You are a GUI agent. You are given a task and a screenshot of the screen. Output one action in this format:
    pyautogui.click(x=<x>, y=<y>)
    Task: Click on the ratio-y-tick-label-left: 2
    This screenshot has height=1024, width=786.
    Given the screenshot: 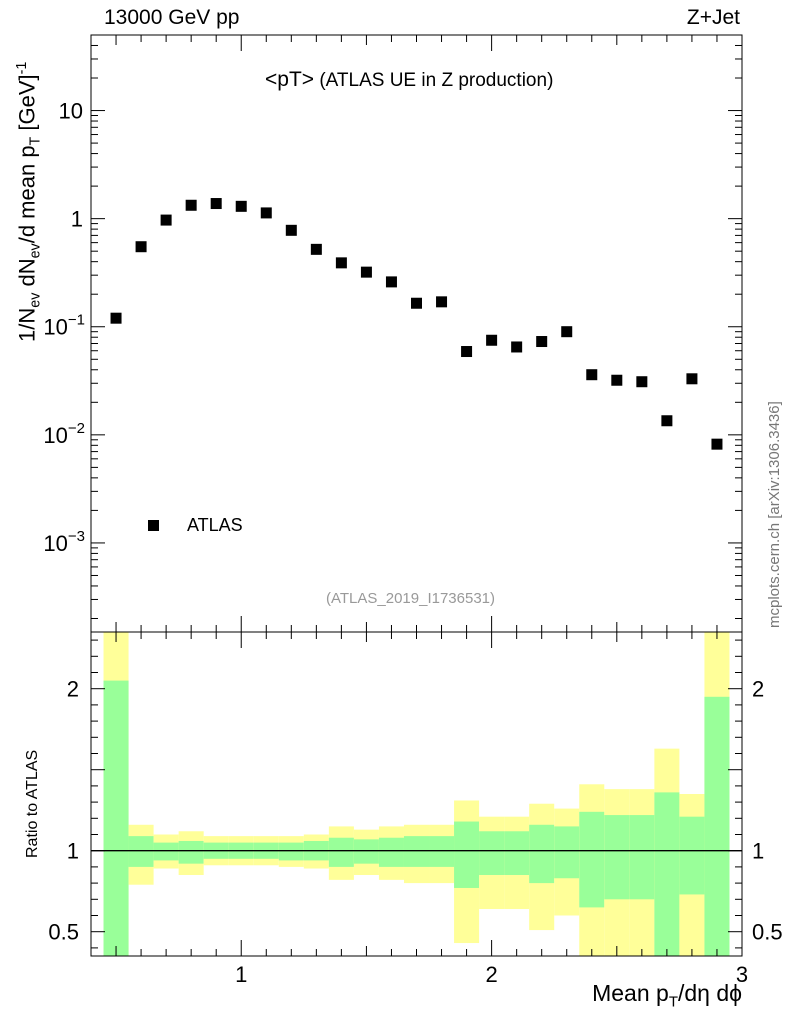 What is the action you would take?
    pyautogui.click(x=73, y=689)
    